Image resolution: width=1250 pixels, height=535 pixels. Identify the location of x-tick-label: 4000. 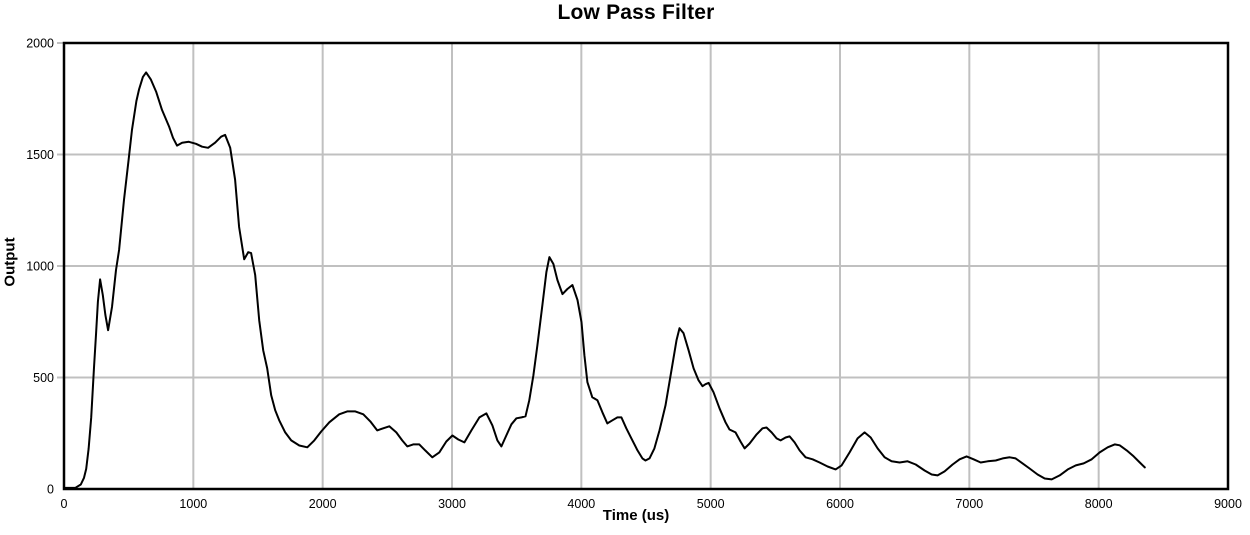
(581, 504).